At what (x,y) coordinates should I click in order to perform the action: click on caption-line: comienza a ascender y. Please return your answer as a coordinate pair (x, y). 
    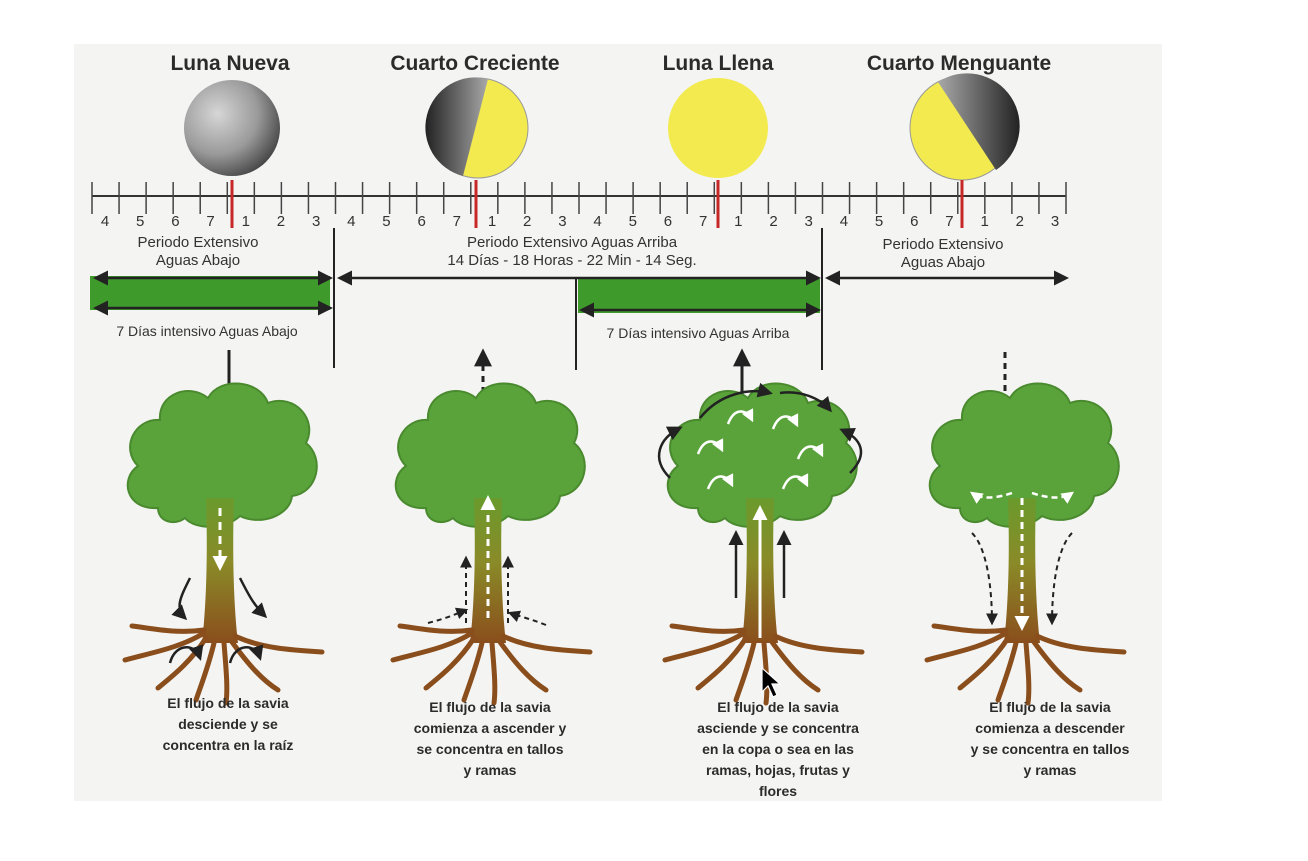
    Looking at the image, I should click on (490, 728).